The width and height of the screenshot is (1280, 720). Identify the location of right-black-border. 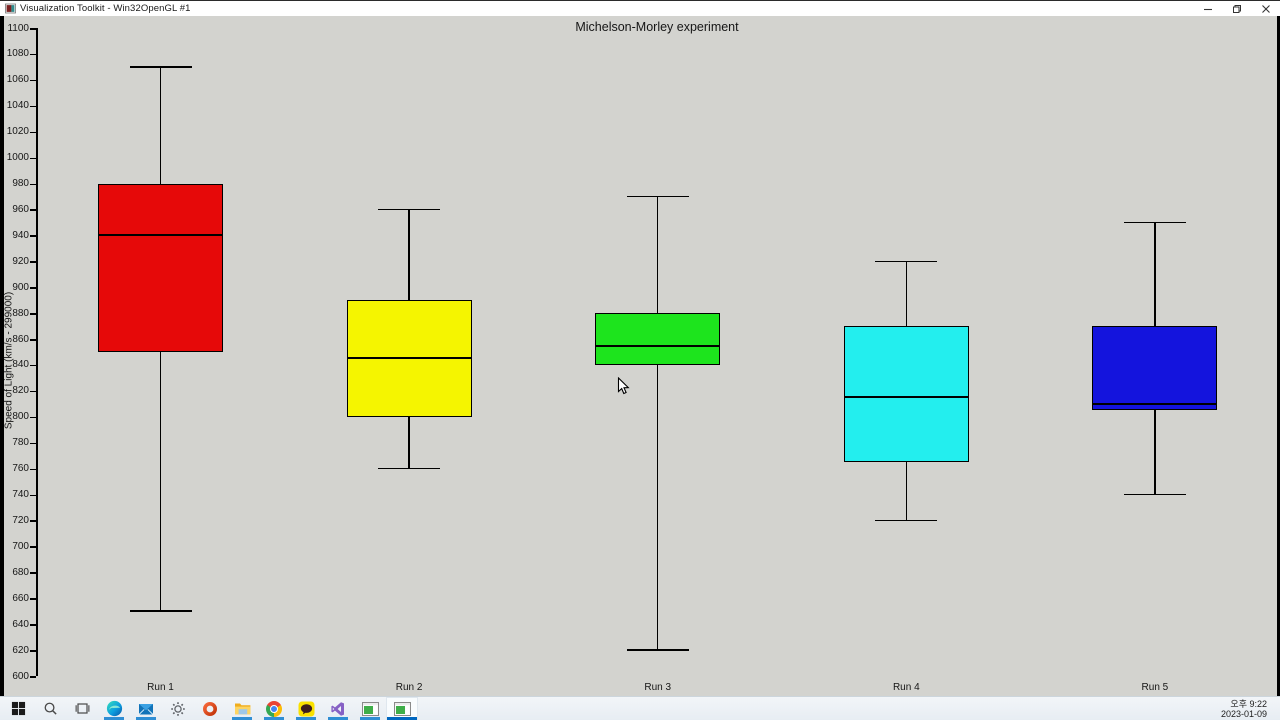
(1278, 356).